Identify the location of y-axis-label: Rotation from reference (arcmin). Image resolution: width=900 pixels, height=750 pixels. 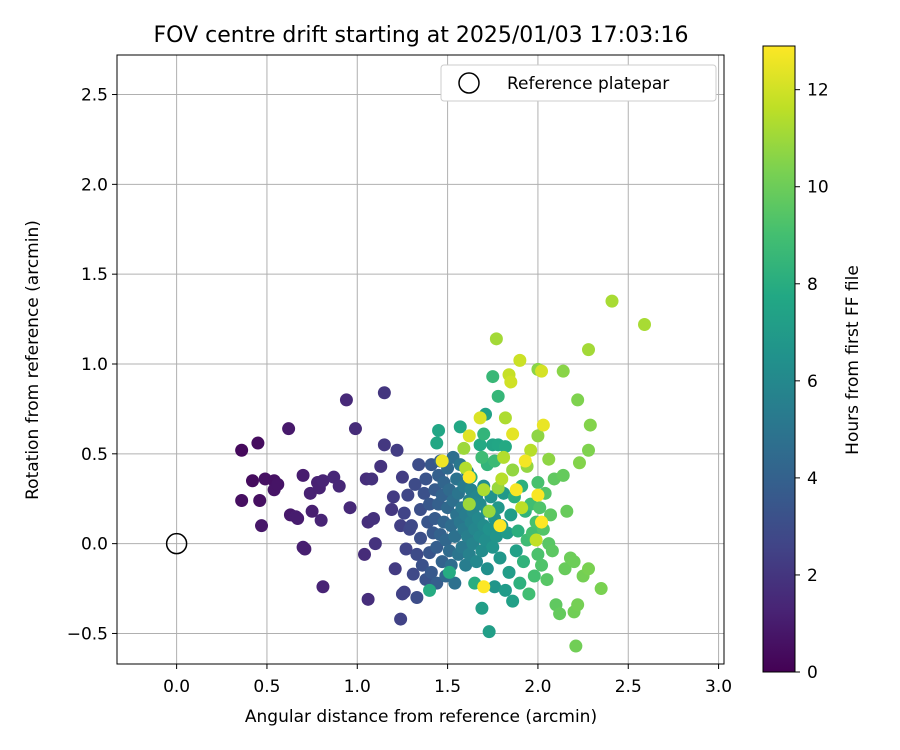
(33, 360).